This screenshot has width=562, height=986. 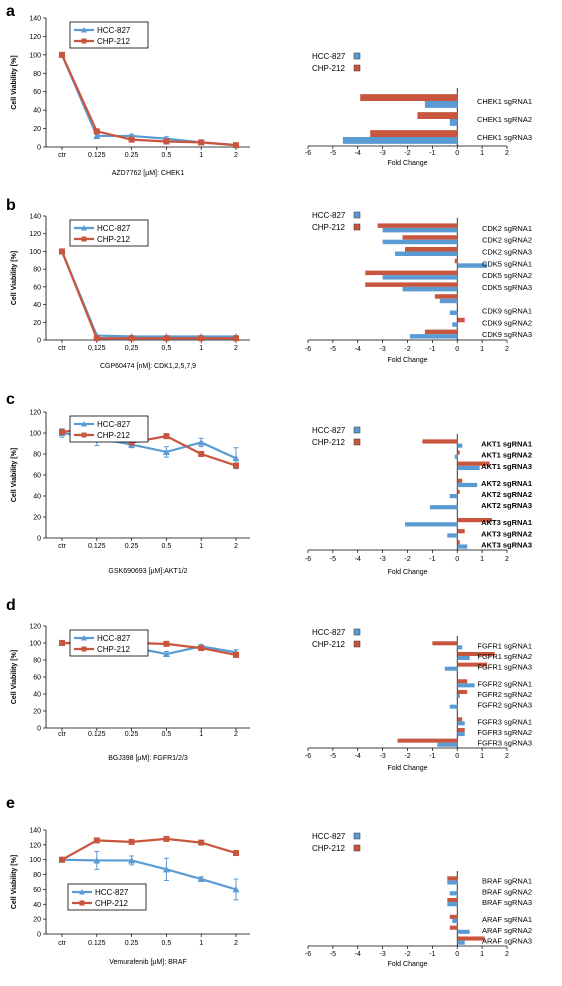 I want to click on panel-letter-c: c, so click(x=10, y=399).